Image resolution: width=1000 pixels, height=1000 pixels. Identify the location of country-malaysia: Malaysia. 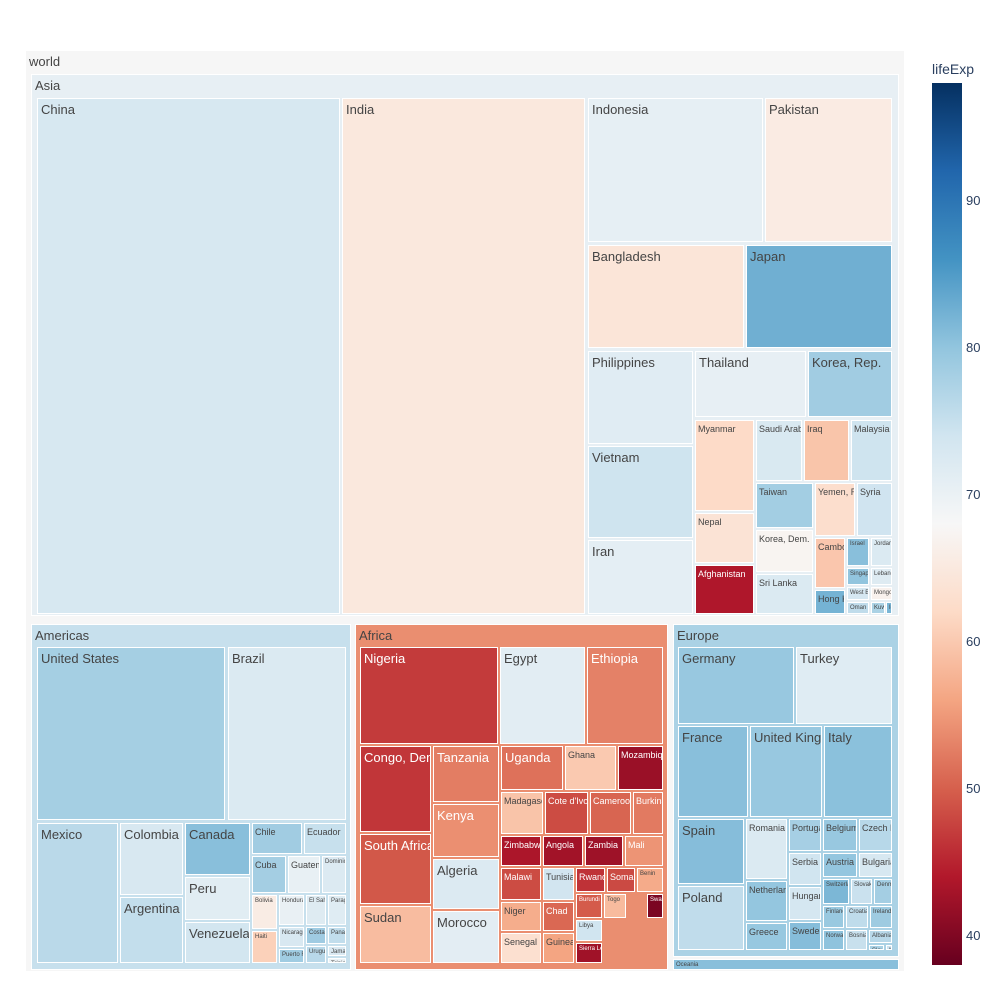
(871, 450).